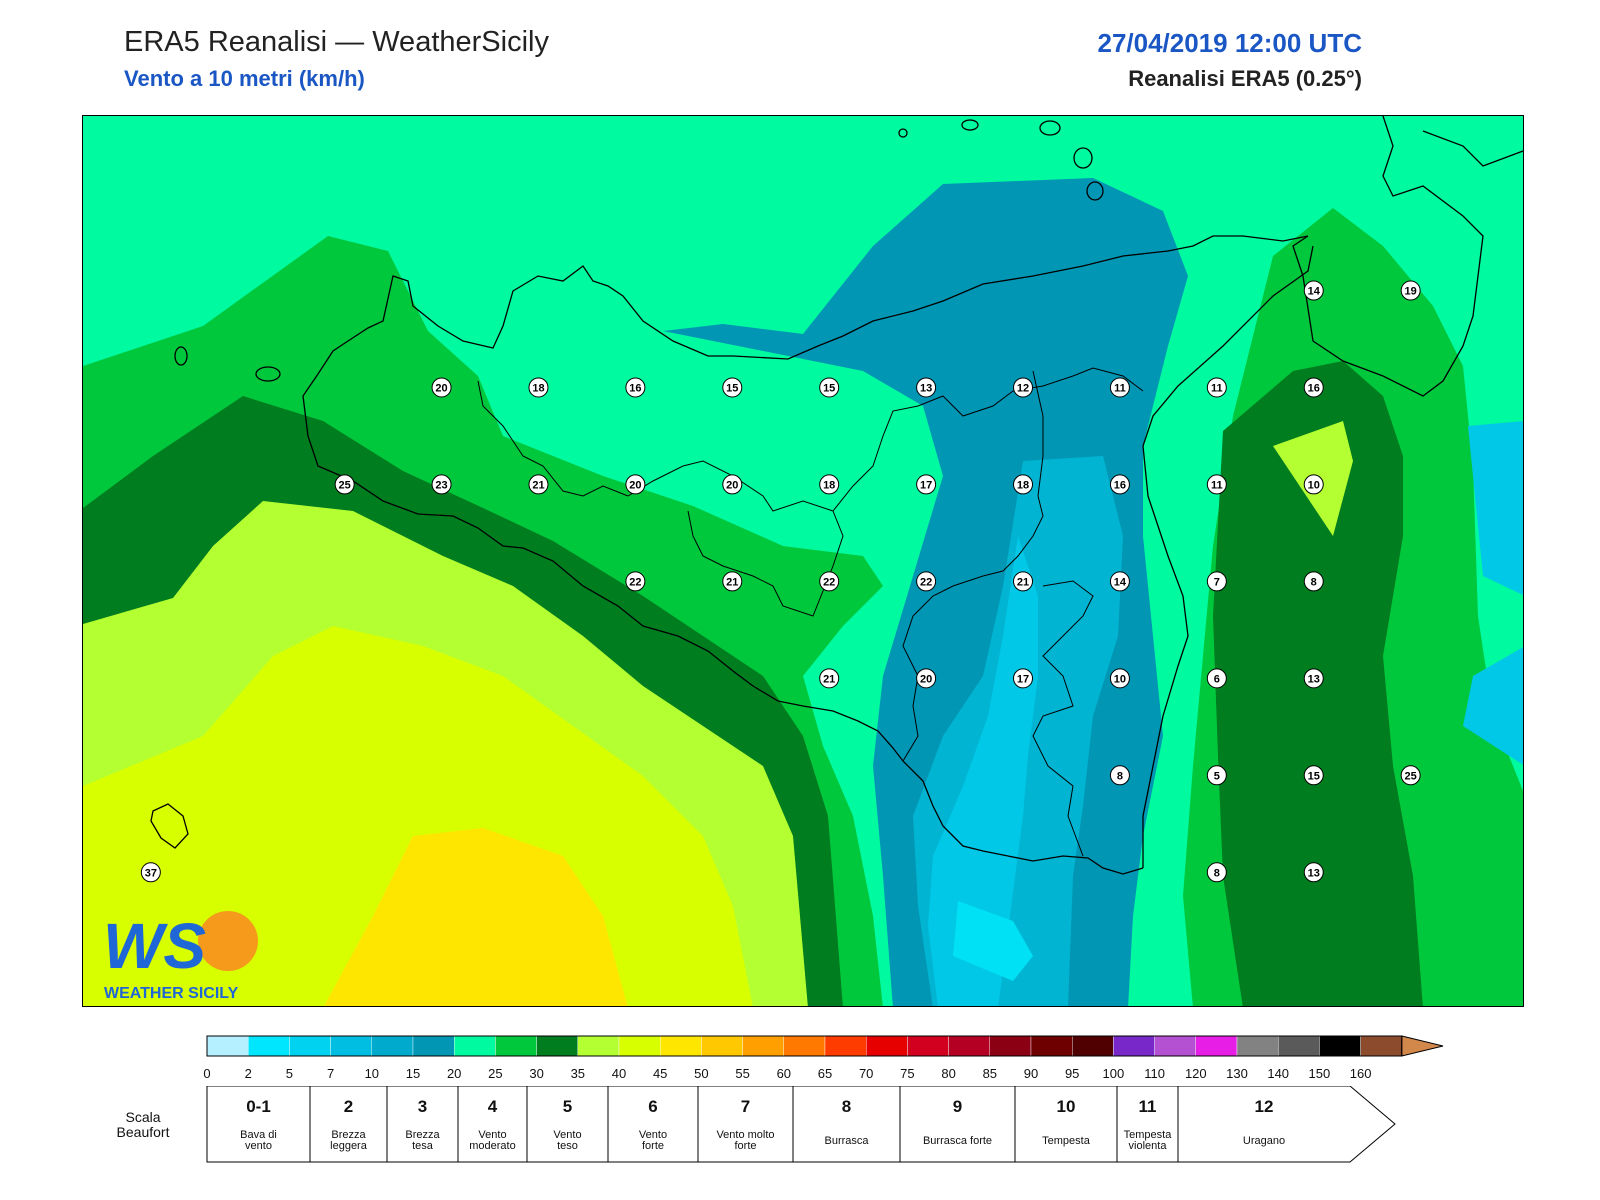  I want to click on beaufort-scale-label: Scala Beaufort, so click(143, 1124).